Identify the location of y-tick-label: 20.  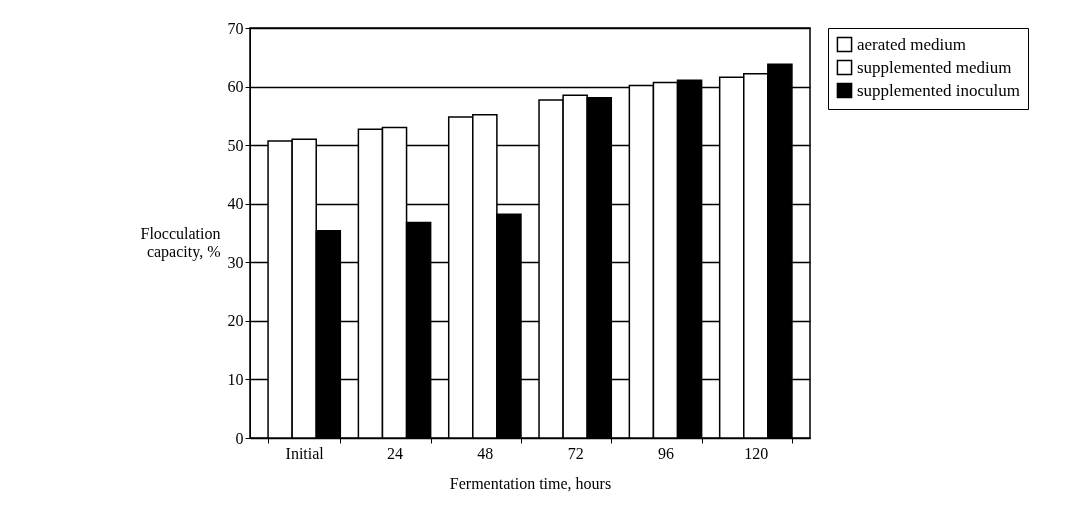
(235, 321).